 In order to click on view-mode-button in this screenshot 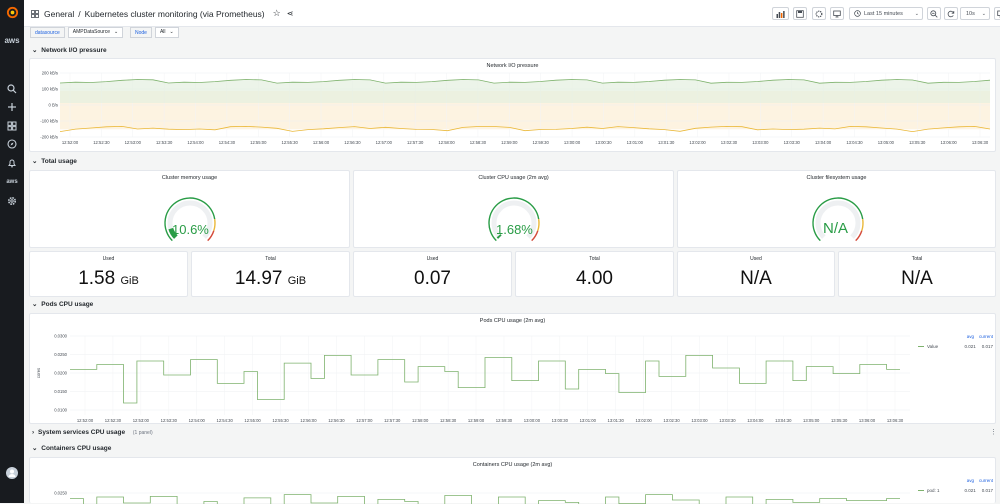, I will do `click(837, 13)`.